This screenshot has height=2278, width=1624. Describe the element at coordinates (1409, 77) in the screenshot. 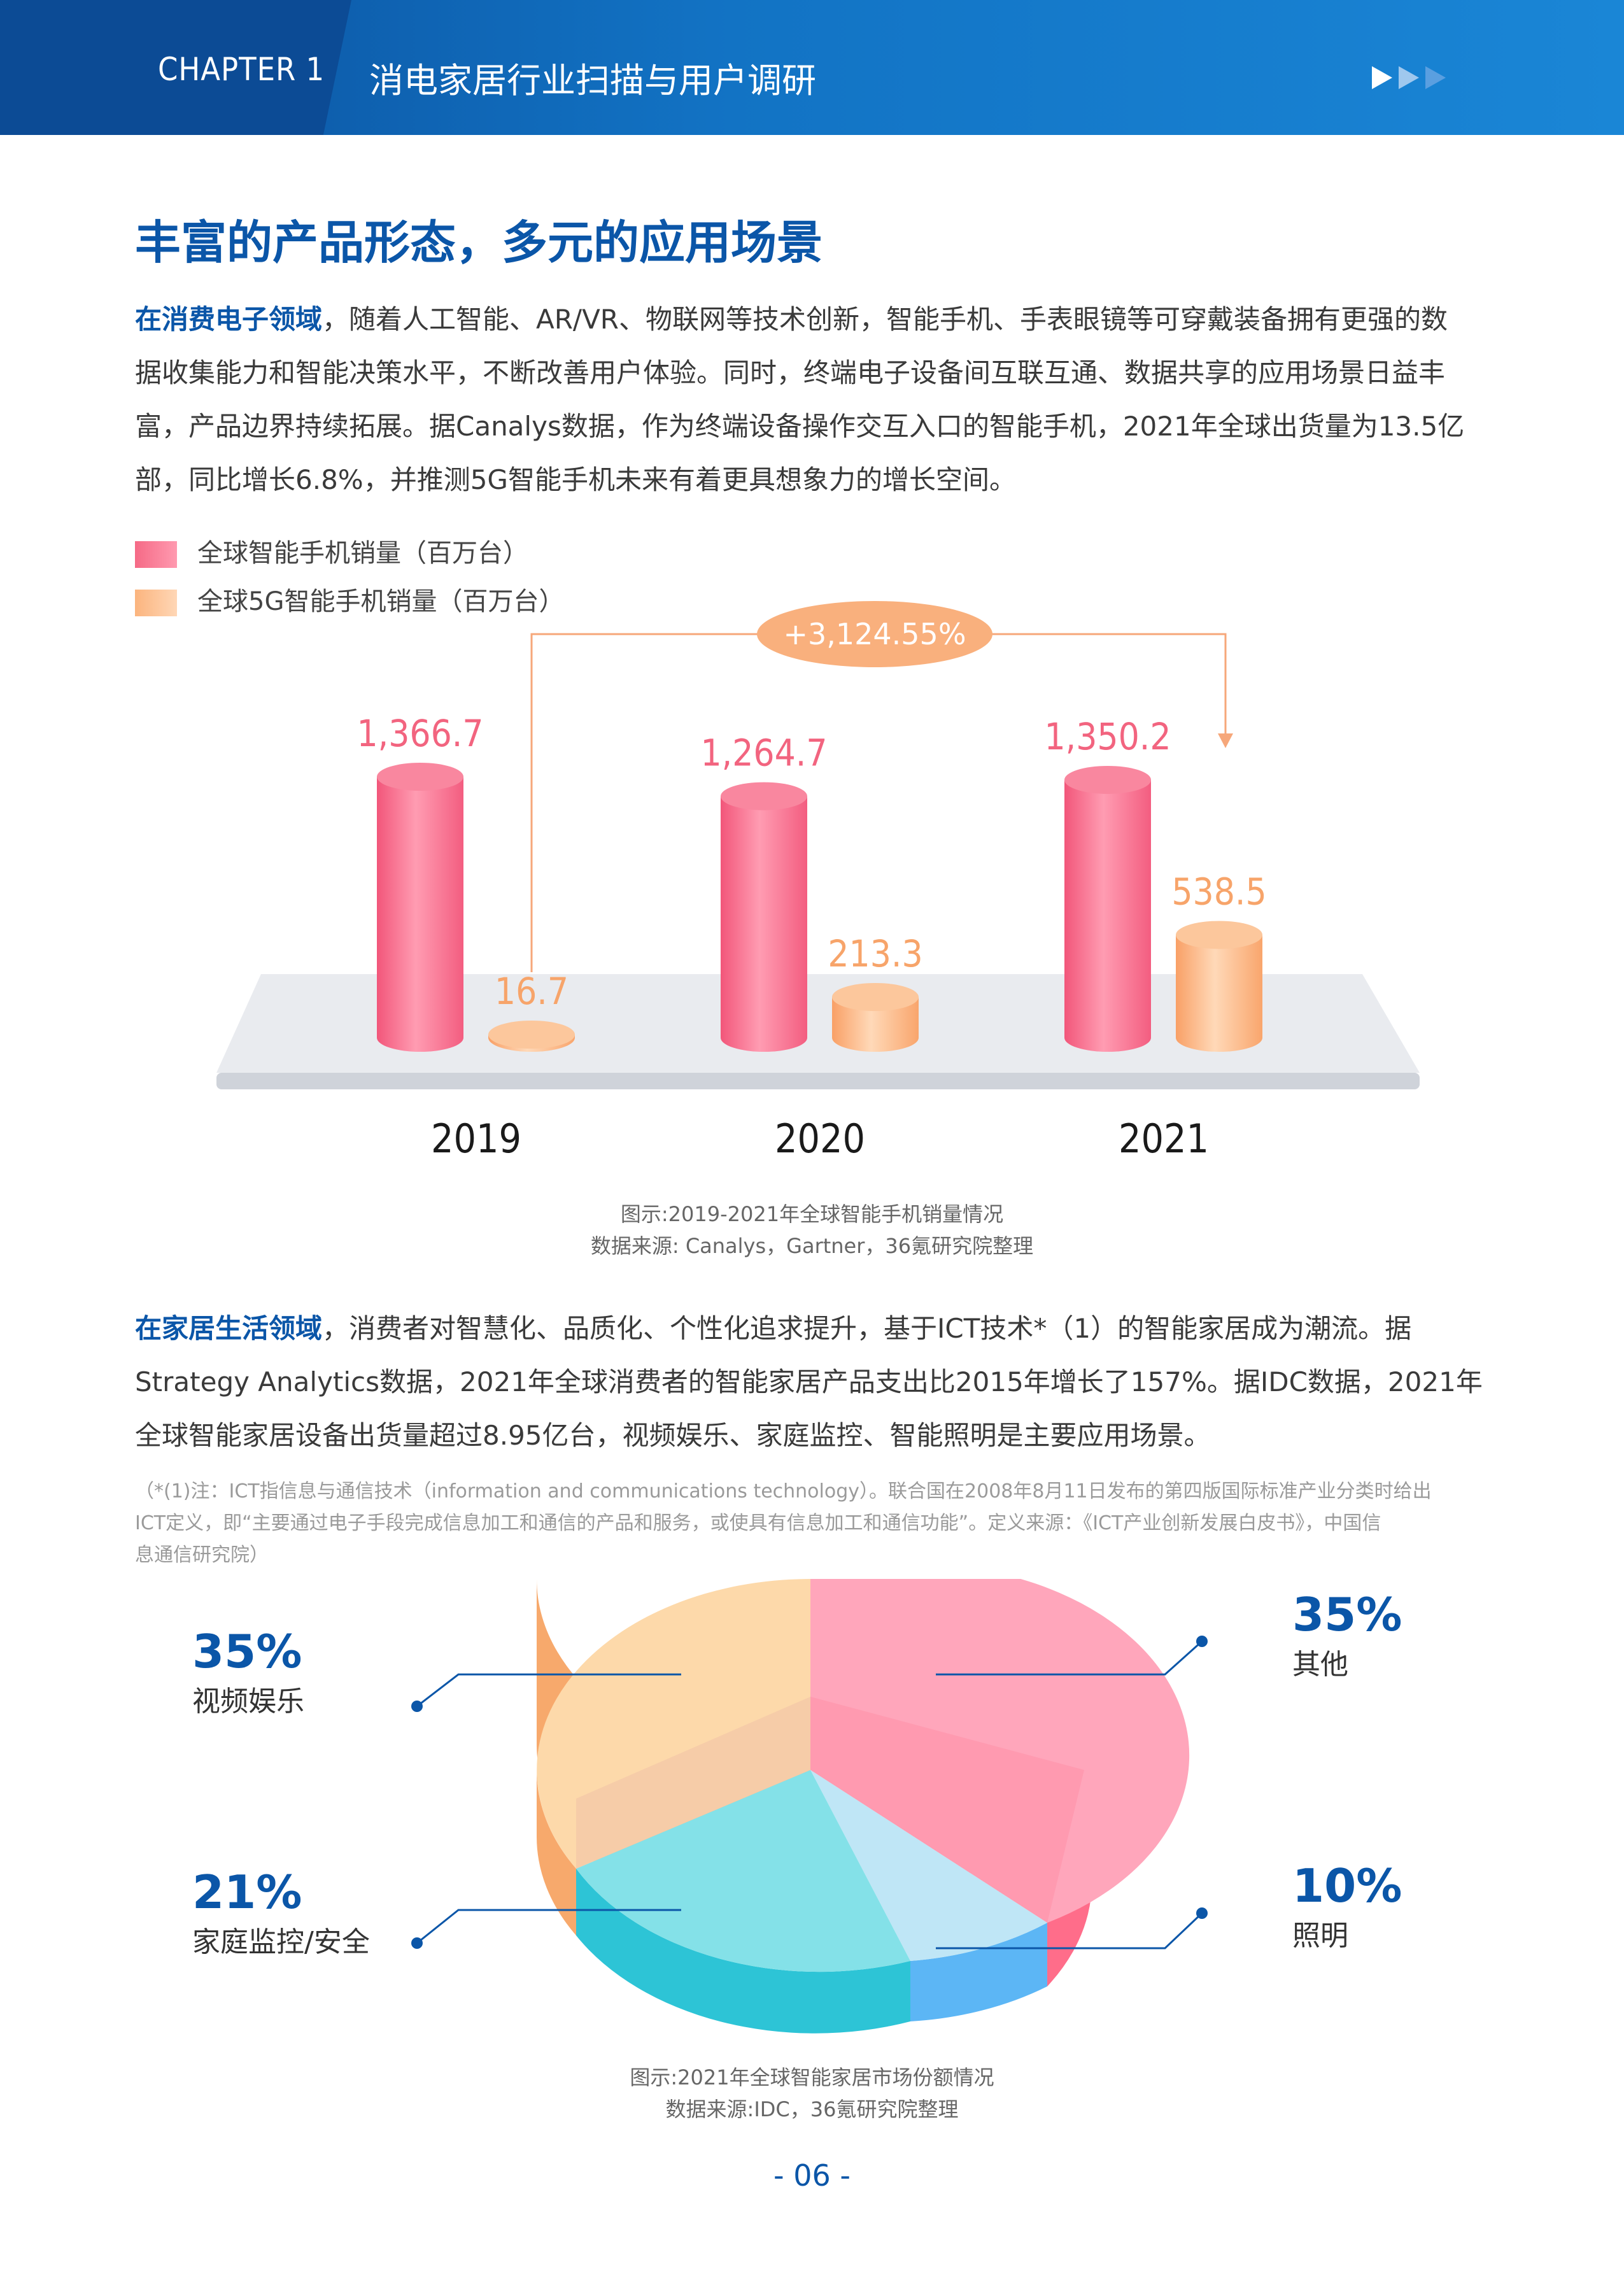

I see `triple-arrow-icon` at that location.